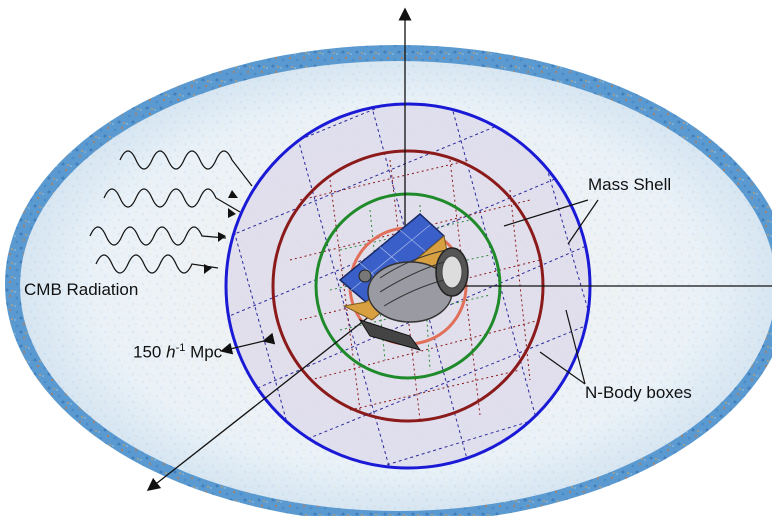 Image resolution: width=772 pixels, height=516 pixels. I want to click on radiation-wave-icon, so click(171, 212).